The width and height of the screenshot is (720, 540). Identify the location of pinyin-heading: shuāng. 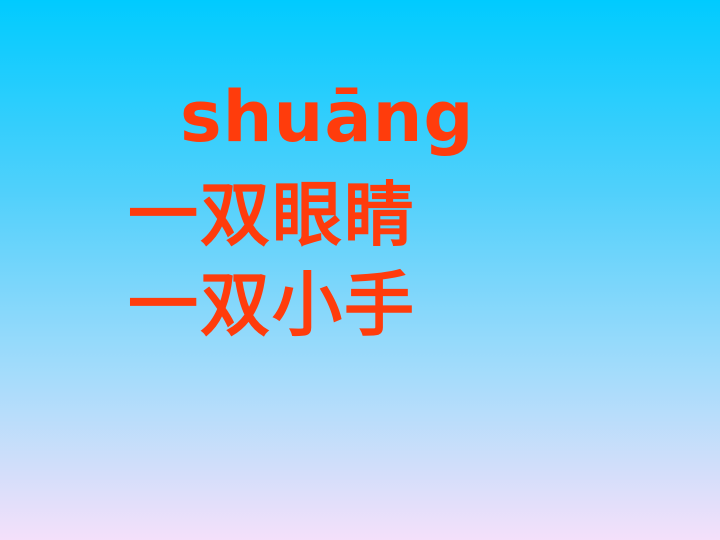
(327, 117).